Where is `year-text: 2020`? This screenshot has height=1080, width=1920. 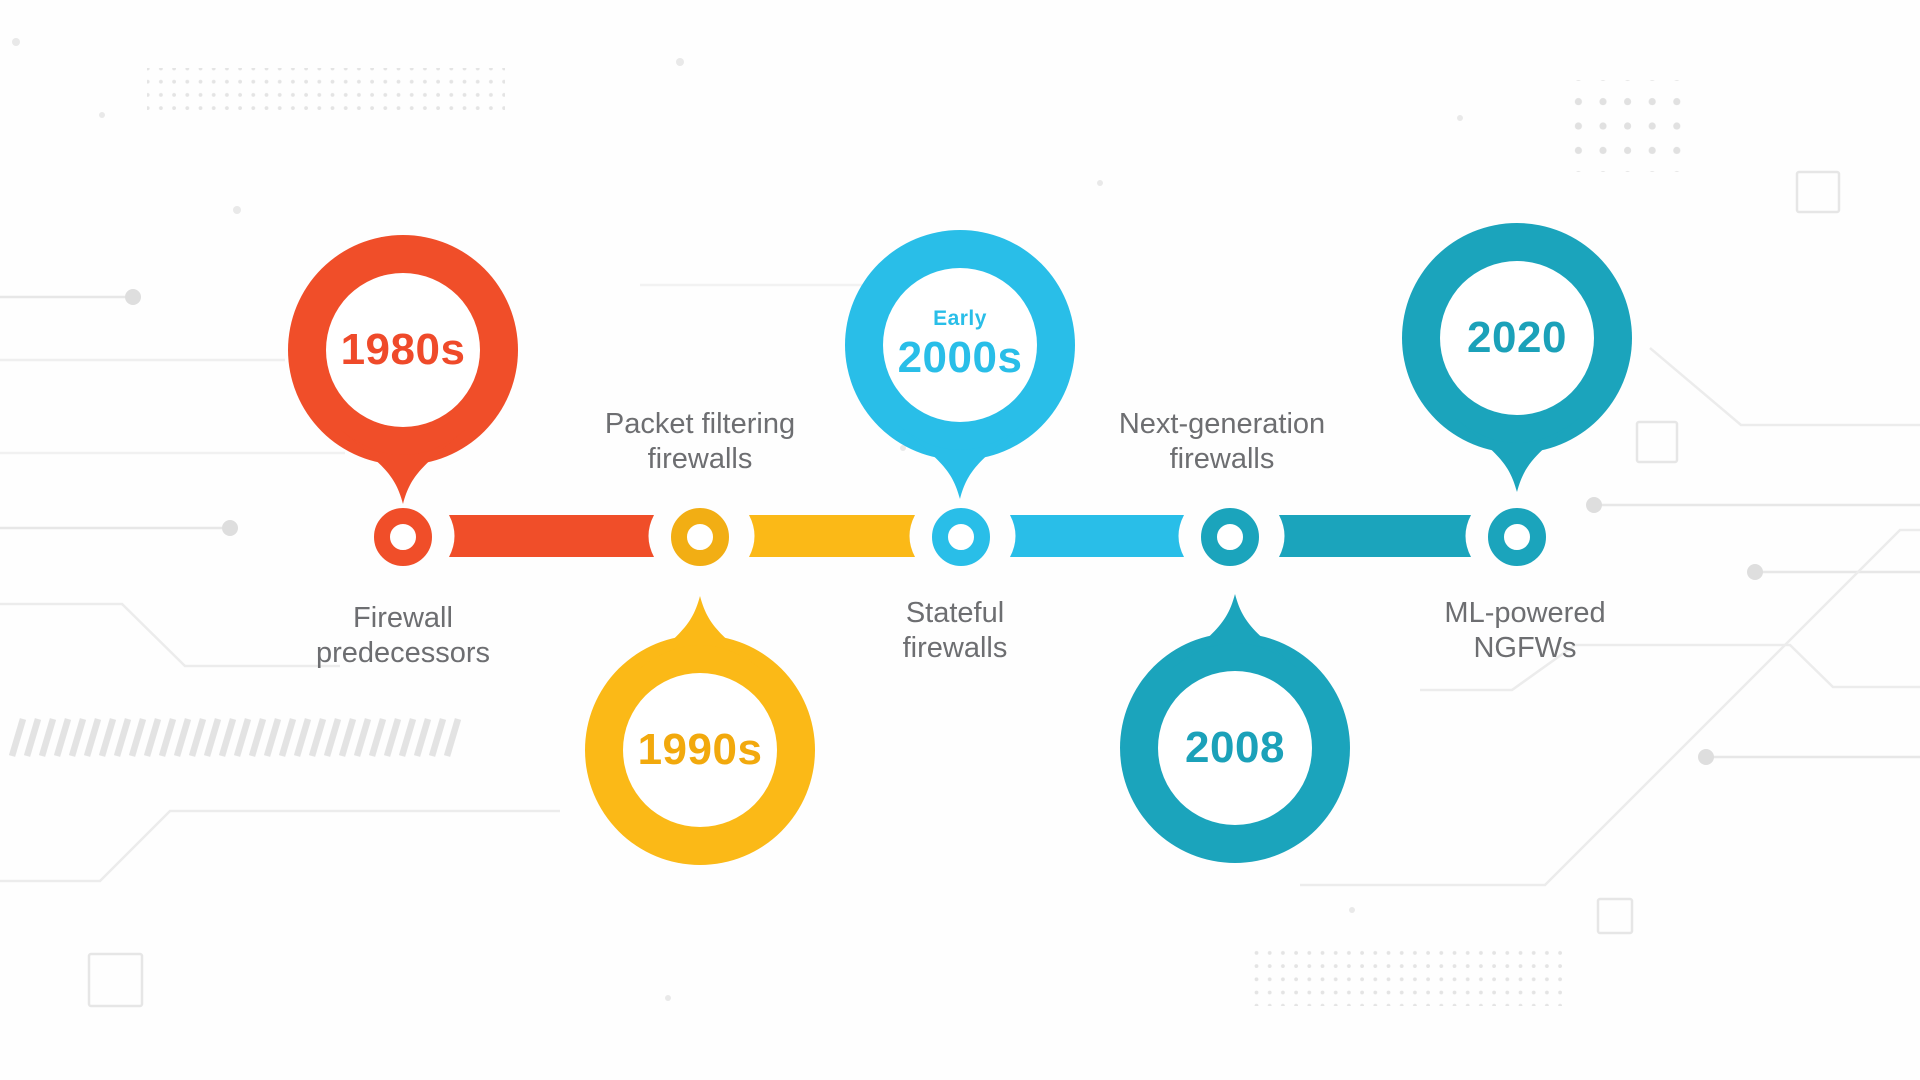 year-text: 2020 is located at coordinates (1517, 337).